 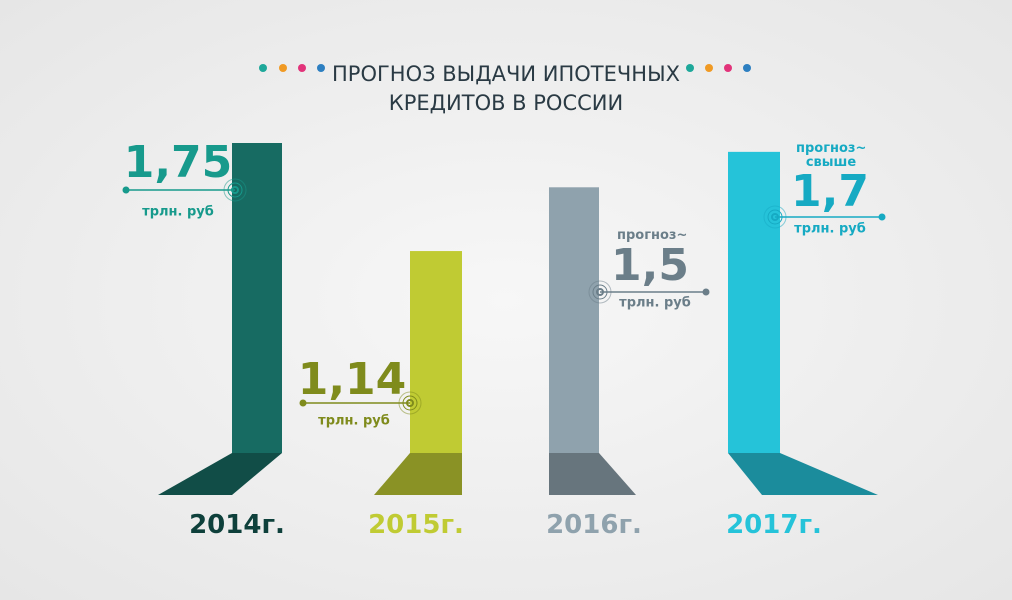 I want to click on note: прогноз~, so click(x=652, y=235).